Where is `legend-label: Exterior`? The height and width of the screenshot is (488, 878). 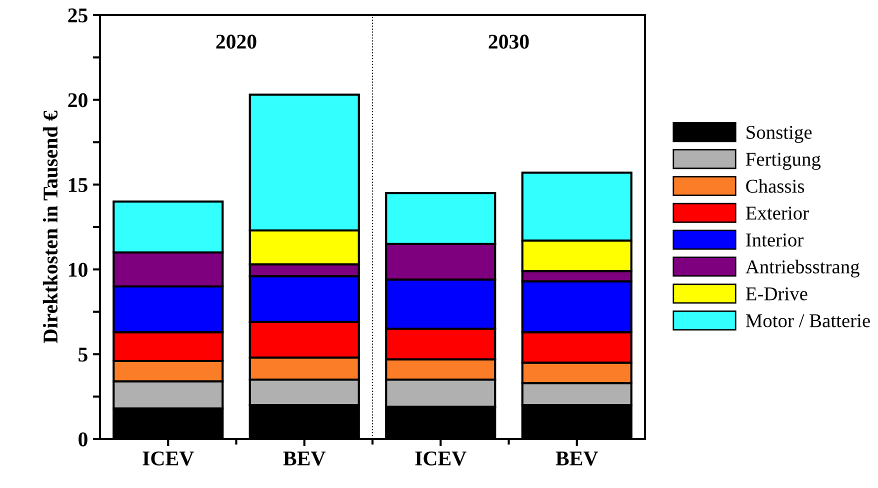
legend-label: Exterior is located at coordinates (777, 213).